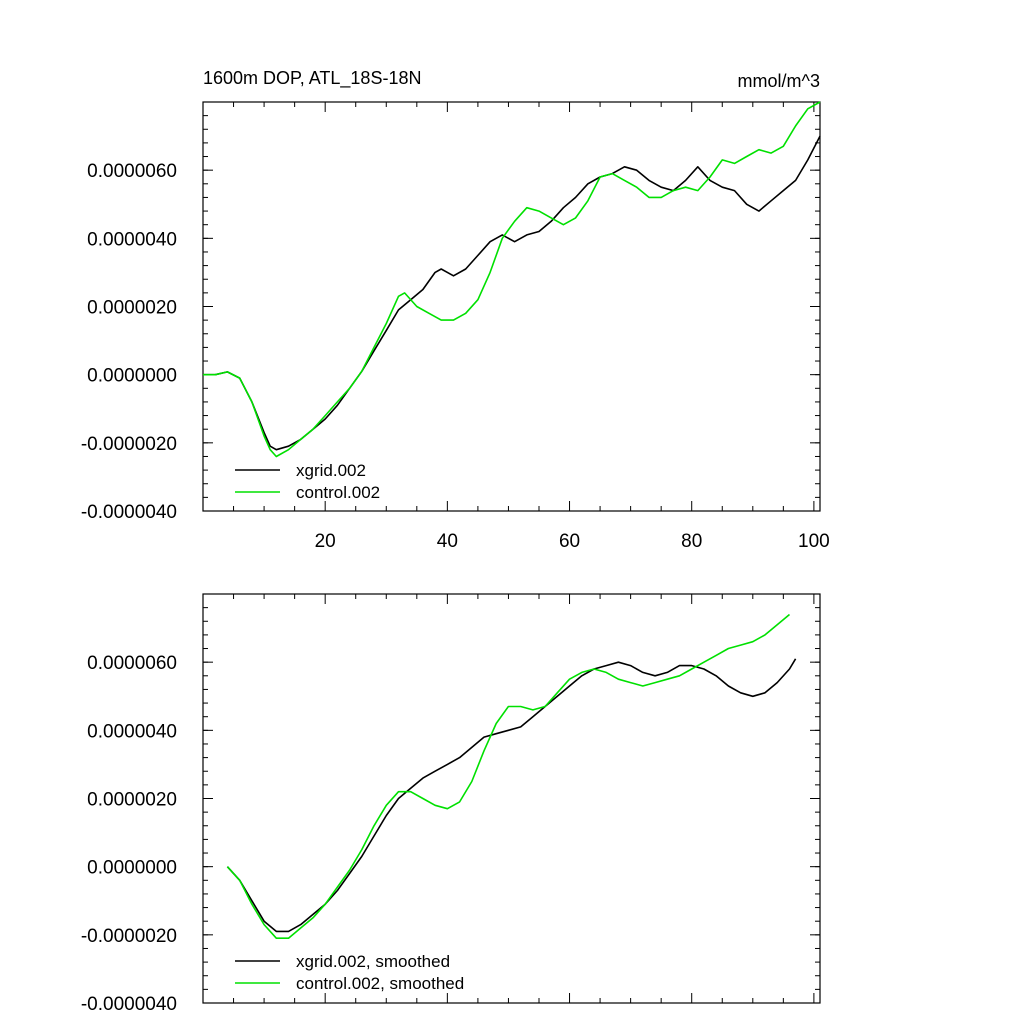 The height and width of the screenshot is (1024, 1024). Describe the element at coordinates (132, 663) in the screenshot. I see `bottom-y-tick-label: 0.0000060` at that location.